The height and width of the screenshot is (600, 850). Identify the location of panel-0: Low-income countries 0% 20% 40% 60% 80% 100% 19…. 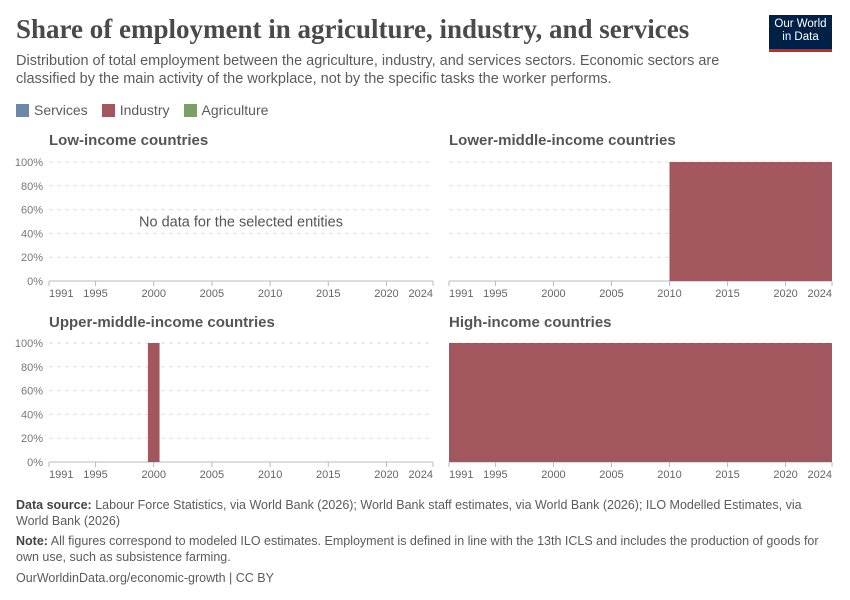
(224, 216).